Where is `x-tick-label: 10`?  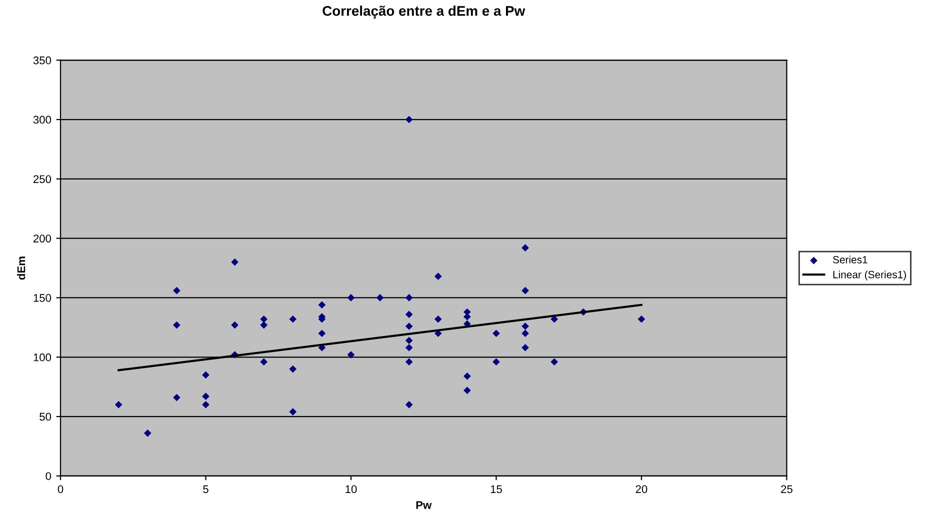
x-tick-label: 10 is located at coordinates (351, 489).